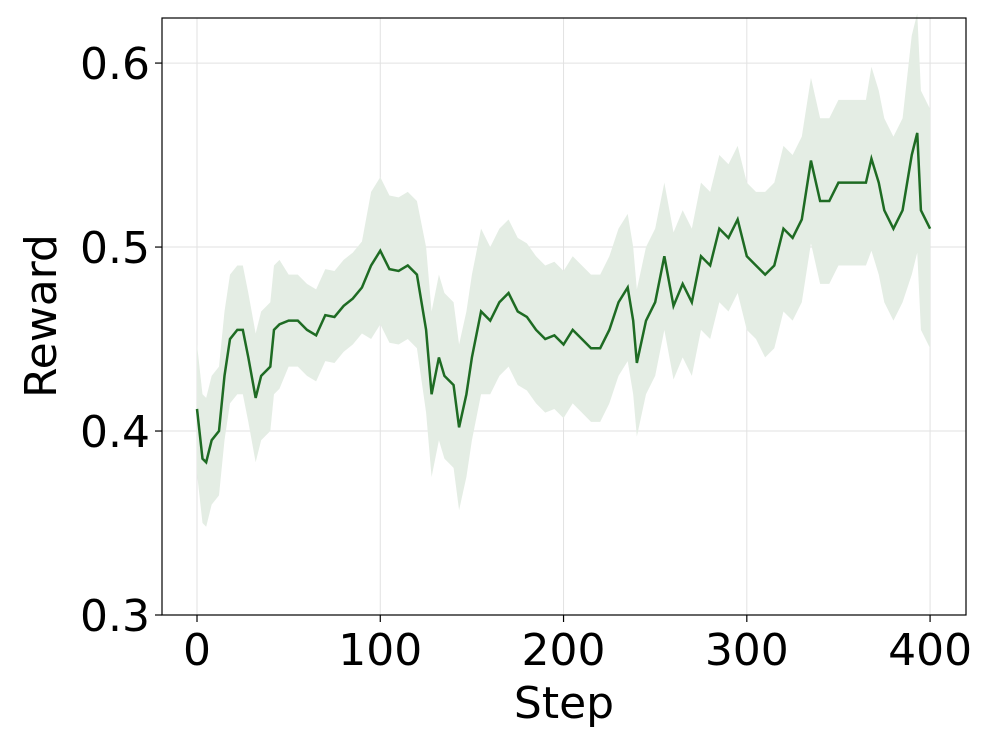 The width and height of the screenshot is (996, 747). I want to click on x-tick-label: 100, so click(380, 650).